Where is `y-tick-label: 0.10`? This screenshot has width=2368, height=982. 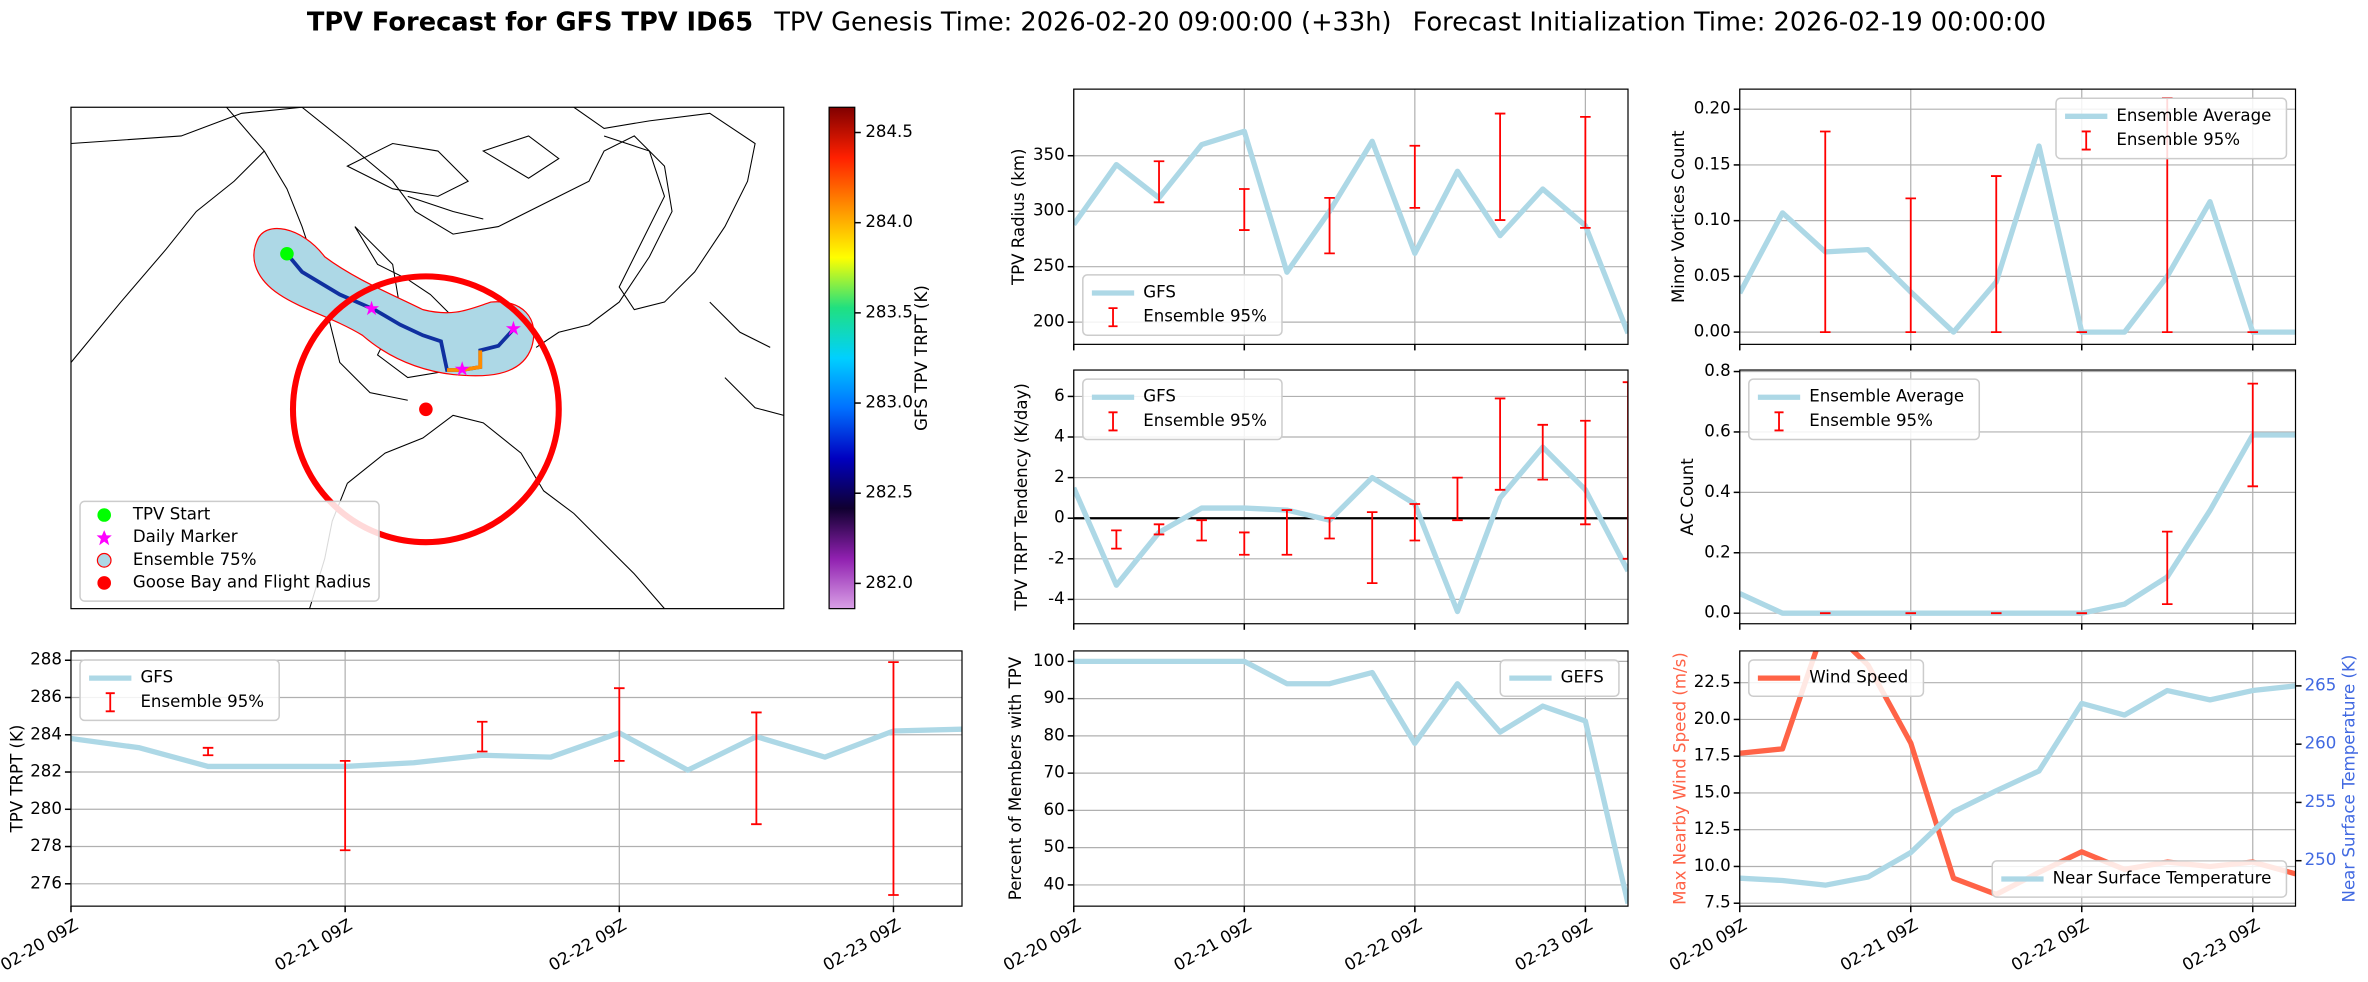
y-tick-label: 0.10 is located at coordinates (1712, 219).